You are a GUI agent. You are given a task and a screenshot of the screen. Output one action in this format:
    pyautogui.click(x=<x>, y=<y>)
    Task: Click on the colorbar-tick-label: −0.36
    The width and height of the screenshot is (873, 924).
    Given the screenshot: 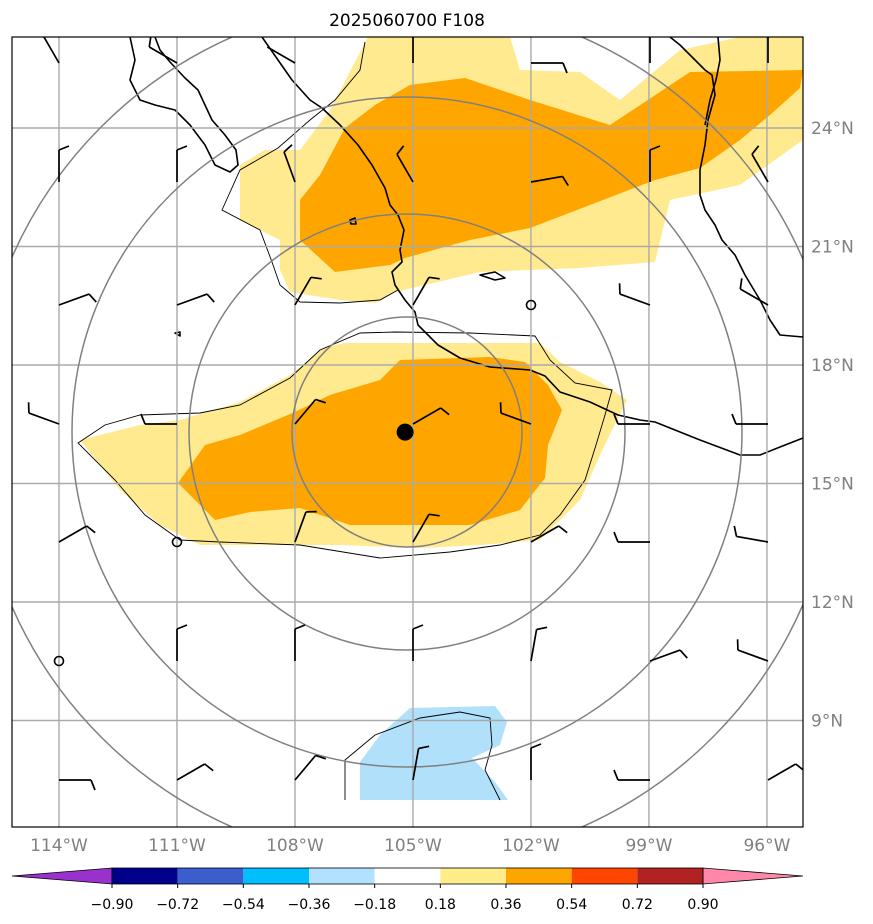 What is the action you would take?
    pyautogui.click(x=309, y=905)
    